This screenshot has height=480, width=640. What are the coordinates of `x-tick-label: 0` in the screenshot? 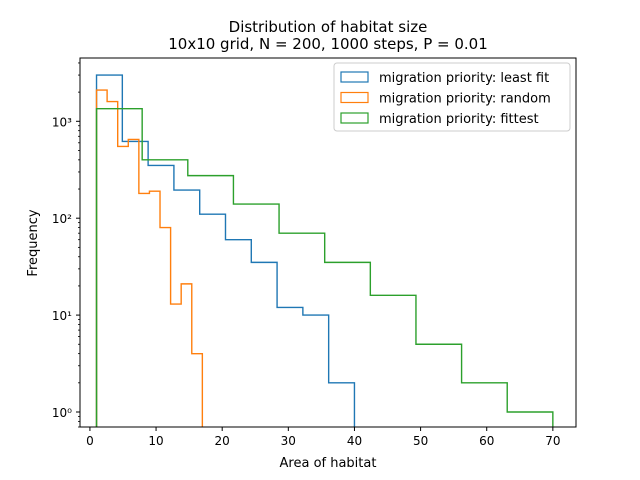 It's located at (90, 441).